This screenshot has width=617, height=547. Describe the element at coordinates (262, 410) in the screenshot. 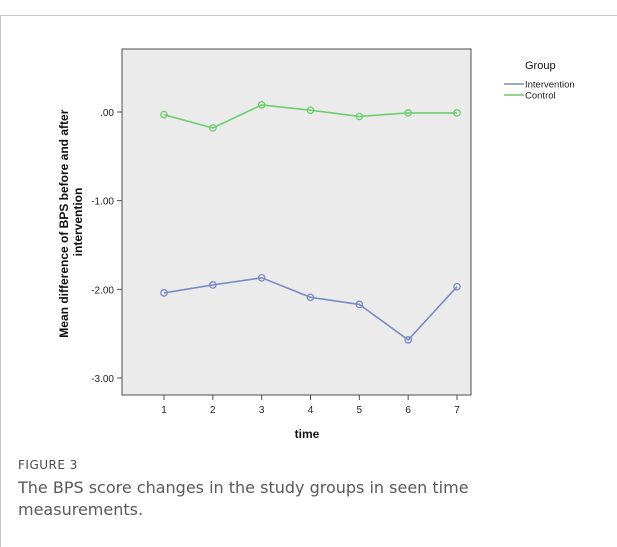

I see `x-tick-label: 3` at that location.